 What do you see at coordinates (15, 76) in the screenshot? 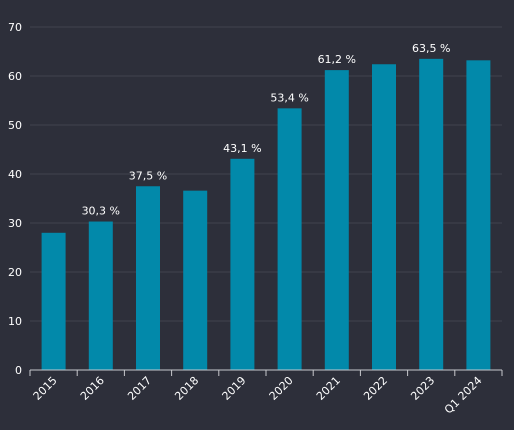
I see `y-tick-label: 60` at bounding box center [15, 76].